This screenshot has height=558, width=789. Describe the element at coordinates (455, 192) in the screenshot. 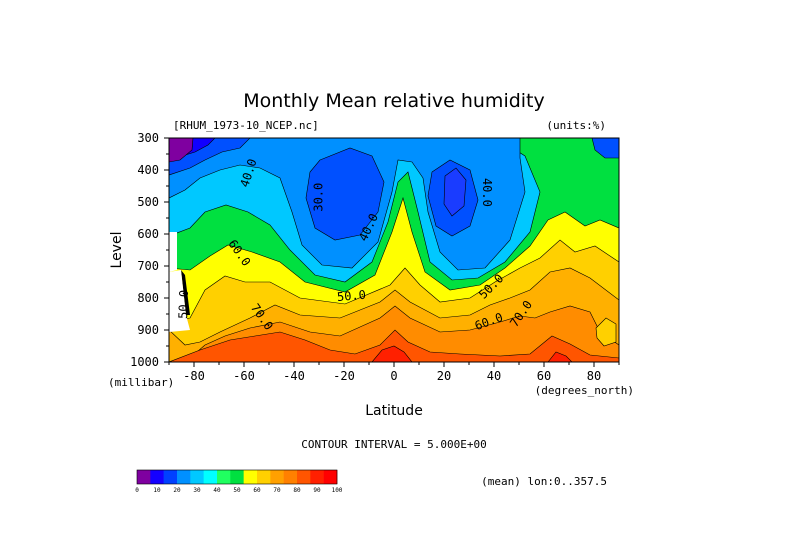

I see `fill-north-dry-core-inner` at that location.